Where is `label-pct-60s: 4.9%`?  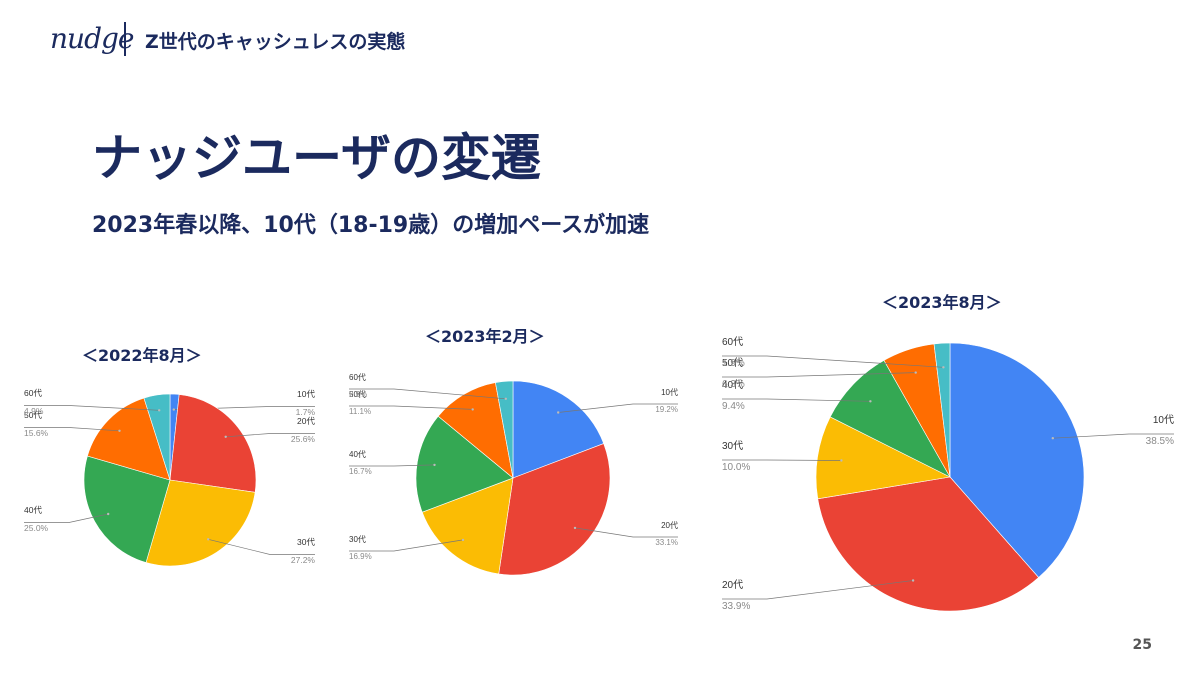
label-pct-60s: 4.9% is located at coordinates (34, 411).